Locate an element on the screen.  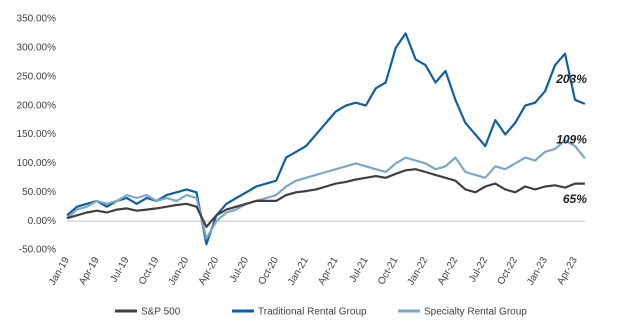
y-tick-label: 150.00% is located at coordinates (37, 134).